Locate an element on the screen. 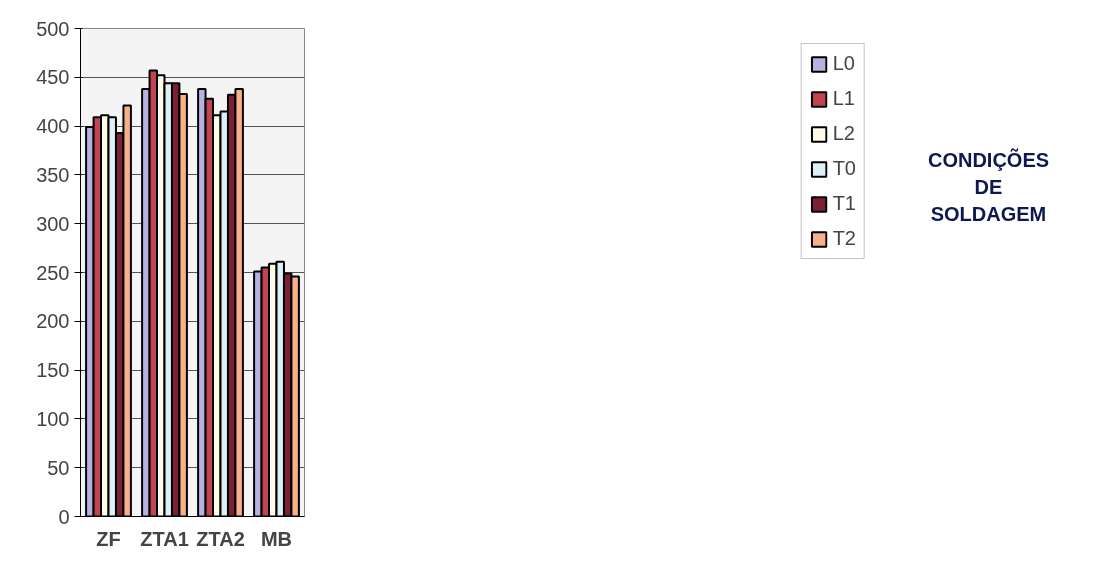  legend-label: T2 is located at coordinates (844, 238).